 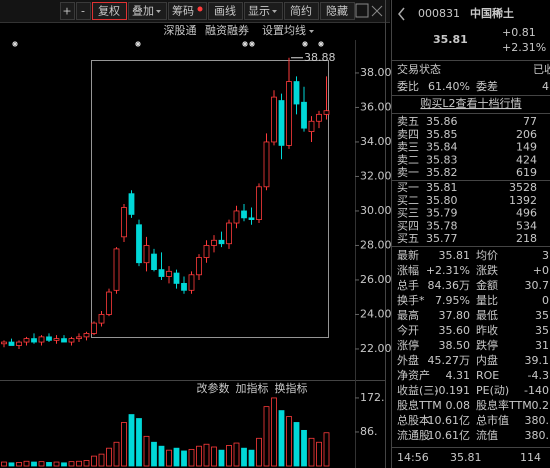 What do you see at coordinates (408, 147) in the screenshot?
I see `book-level: 卖三` at bounding box center [408, 147].